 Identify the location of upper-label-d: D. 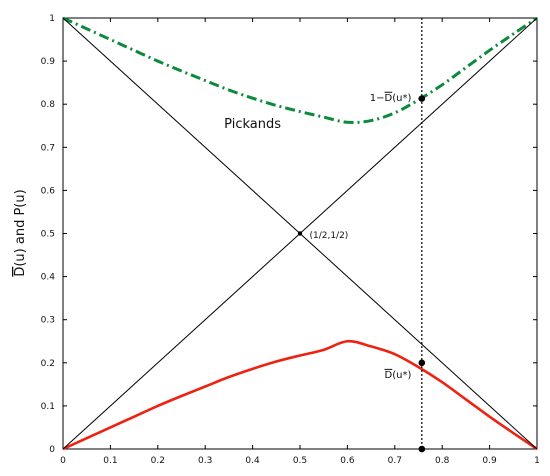
(389, 98).